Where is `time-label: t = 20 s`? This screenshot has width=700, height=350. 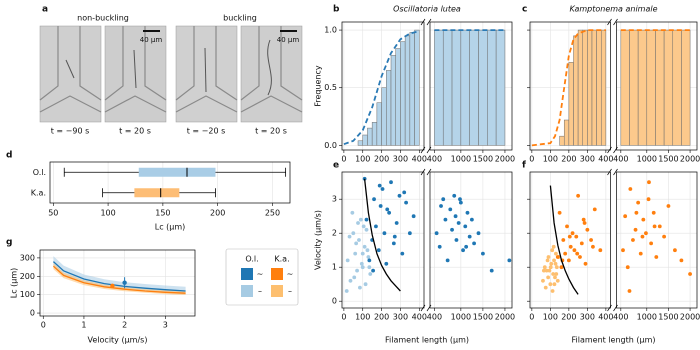 time-label: t = 20 s is located at coordinates (271, 131).